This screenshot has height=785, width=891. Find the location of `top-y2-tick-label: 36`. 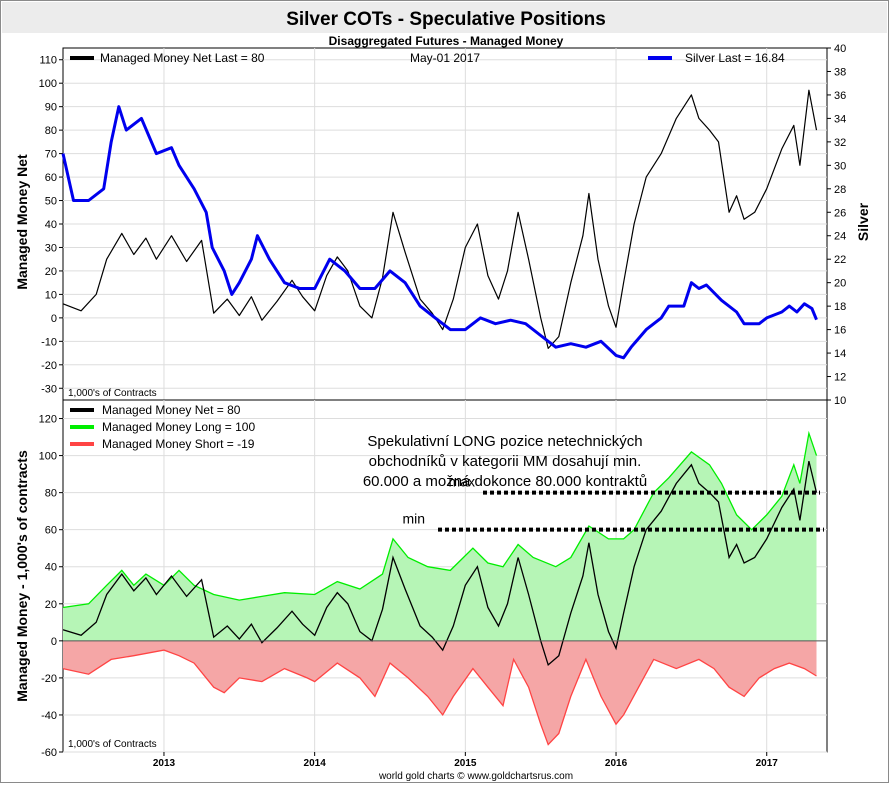

top-y2-tick-label: 36 is located at coordinates (840, 96).